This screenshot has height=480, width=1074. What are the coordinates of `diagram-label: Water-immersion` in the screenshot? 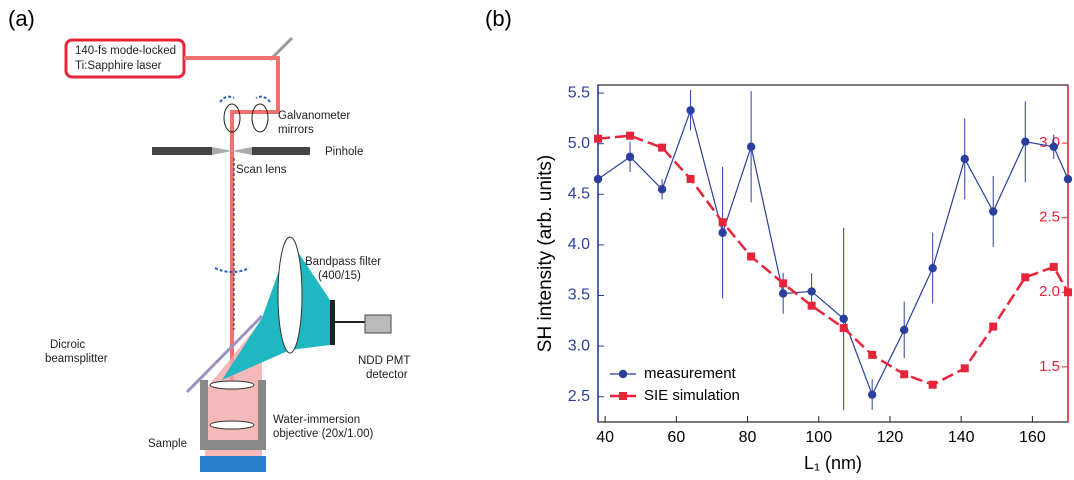 It's located at (316, 420).